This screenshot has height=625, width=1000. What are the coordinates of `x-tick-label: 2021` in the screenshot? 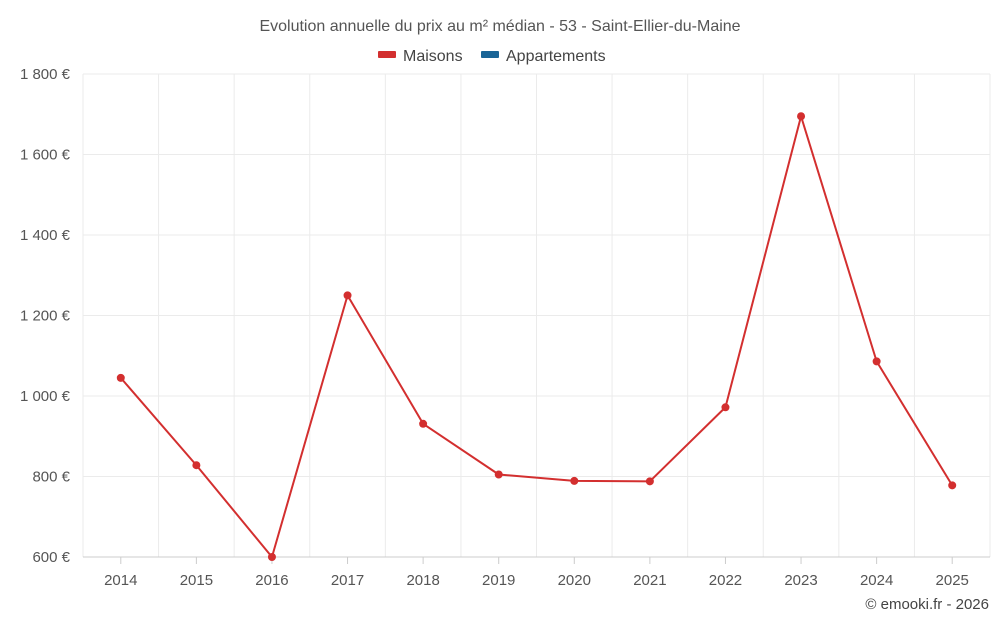 It's located at (649, 580).